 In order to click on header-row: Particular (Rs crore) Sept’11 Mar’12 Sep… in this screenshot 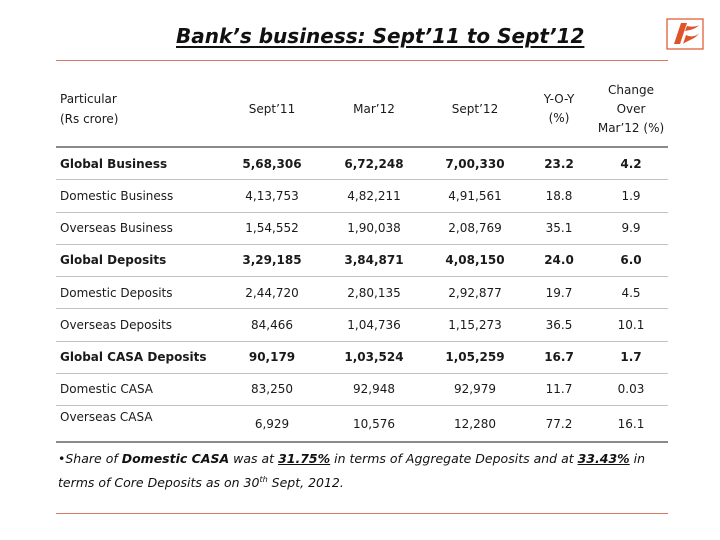, I will do `click(362, 110)`.